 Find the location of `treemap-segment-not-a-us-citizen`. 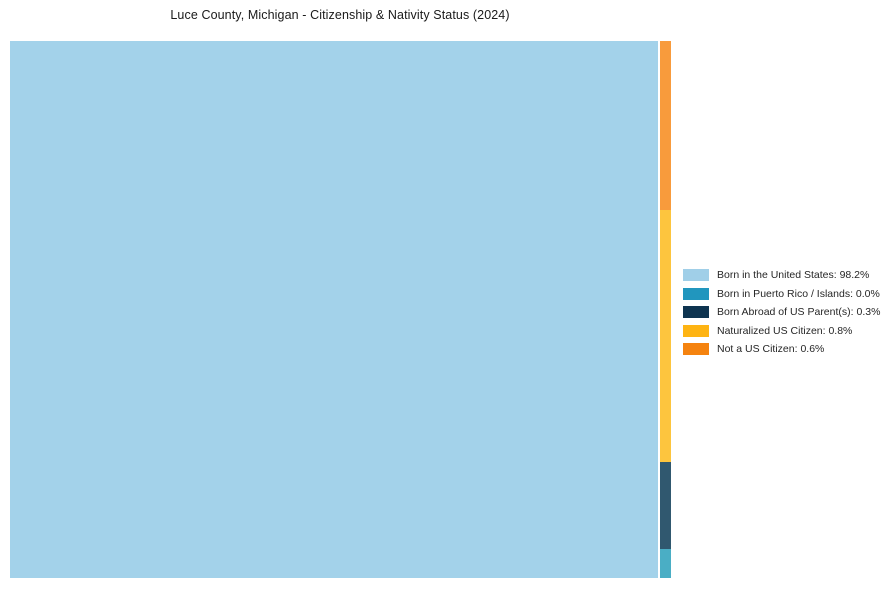

treemap-segment-not-a-us-citizen is located at coordinates (665, 126).